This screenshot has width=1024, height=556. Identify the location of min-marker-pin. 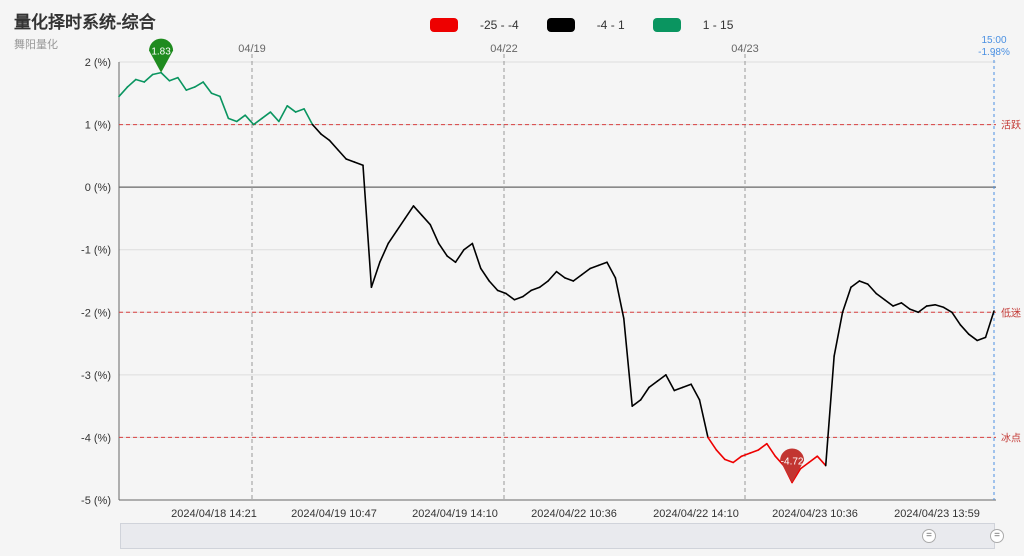
(792, 465).